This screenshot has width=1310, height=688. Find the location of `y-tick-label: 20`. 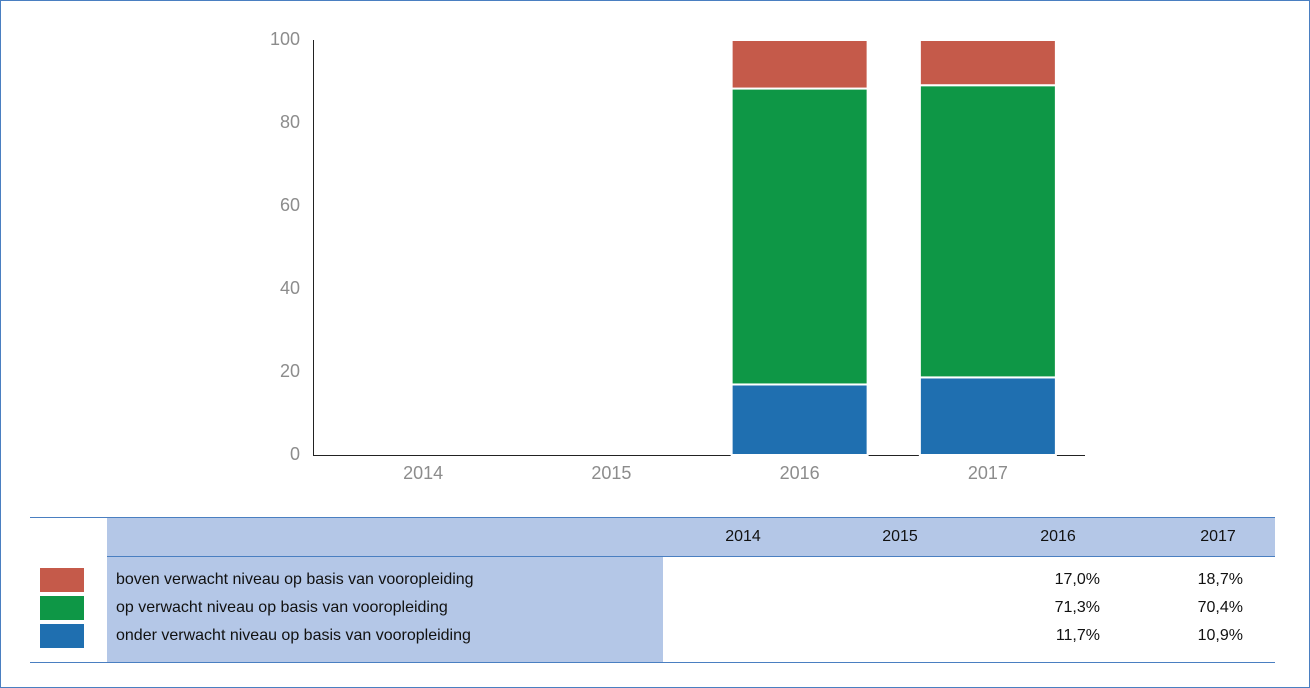

y-tick-label: 20 is located at coordinates (290, 371).